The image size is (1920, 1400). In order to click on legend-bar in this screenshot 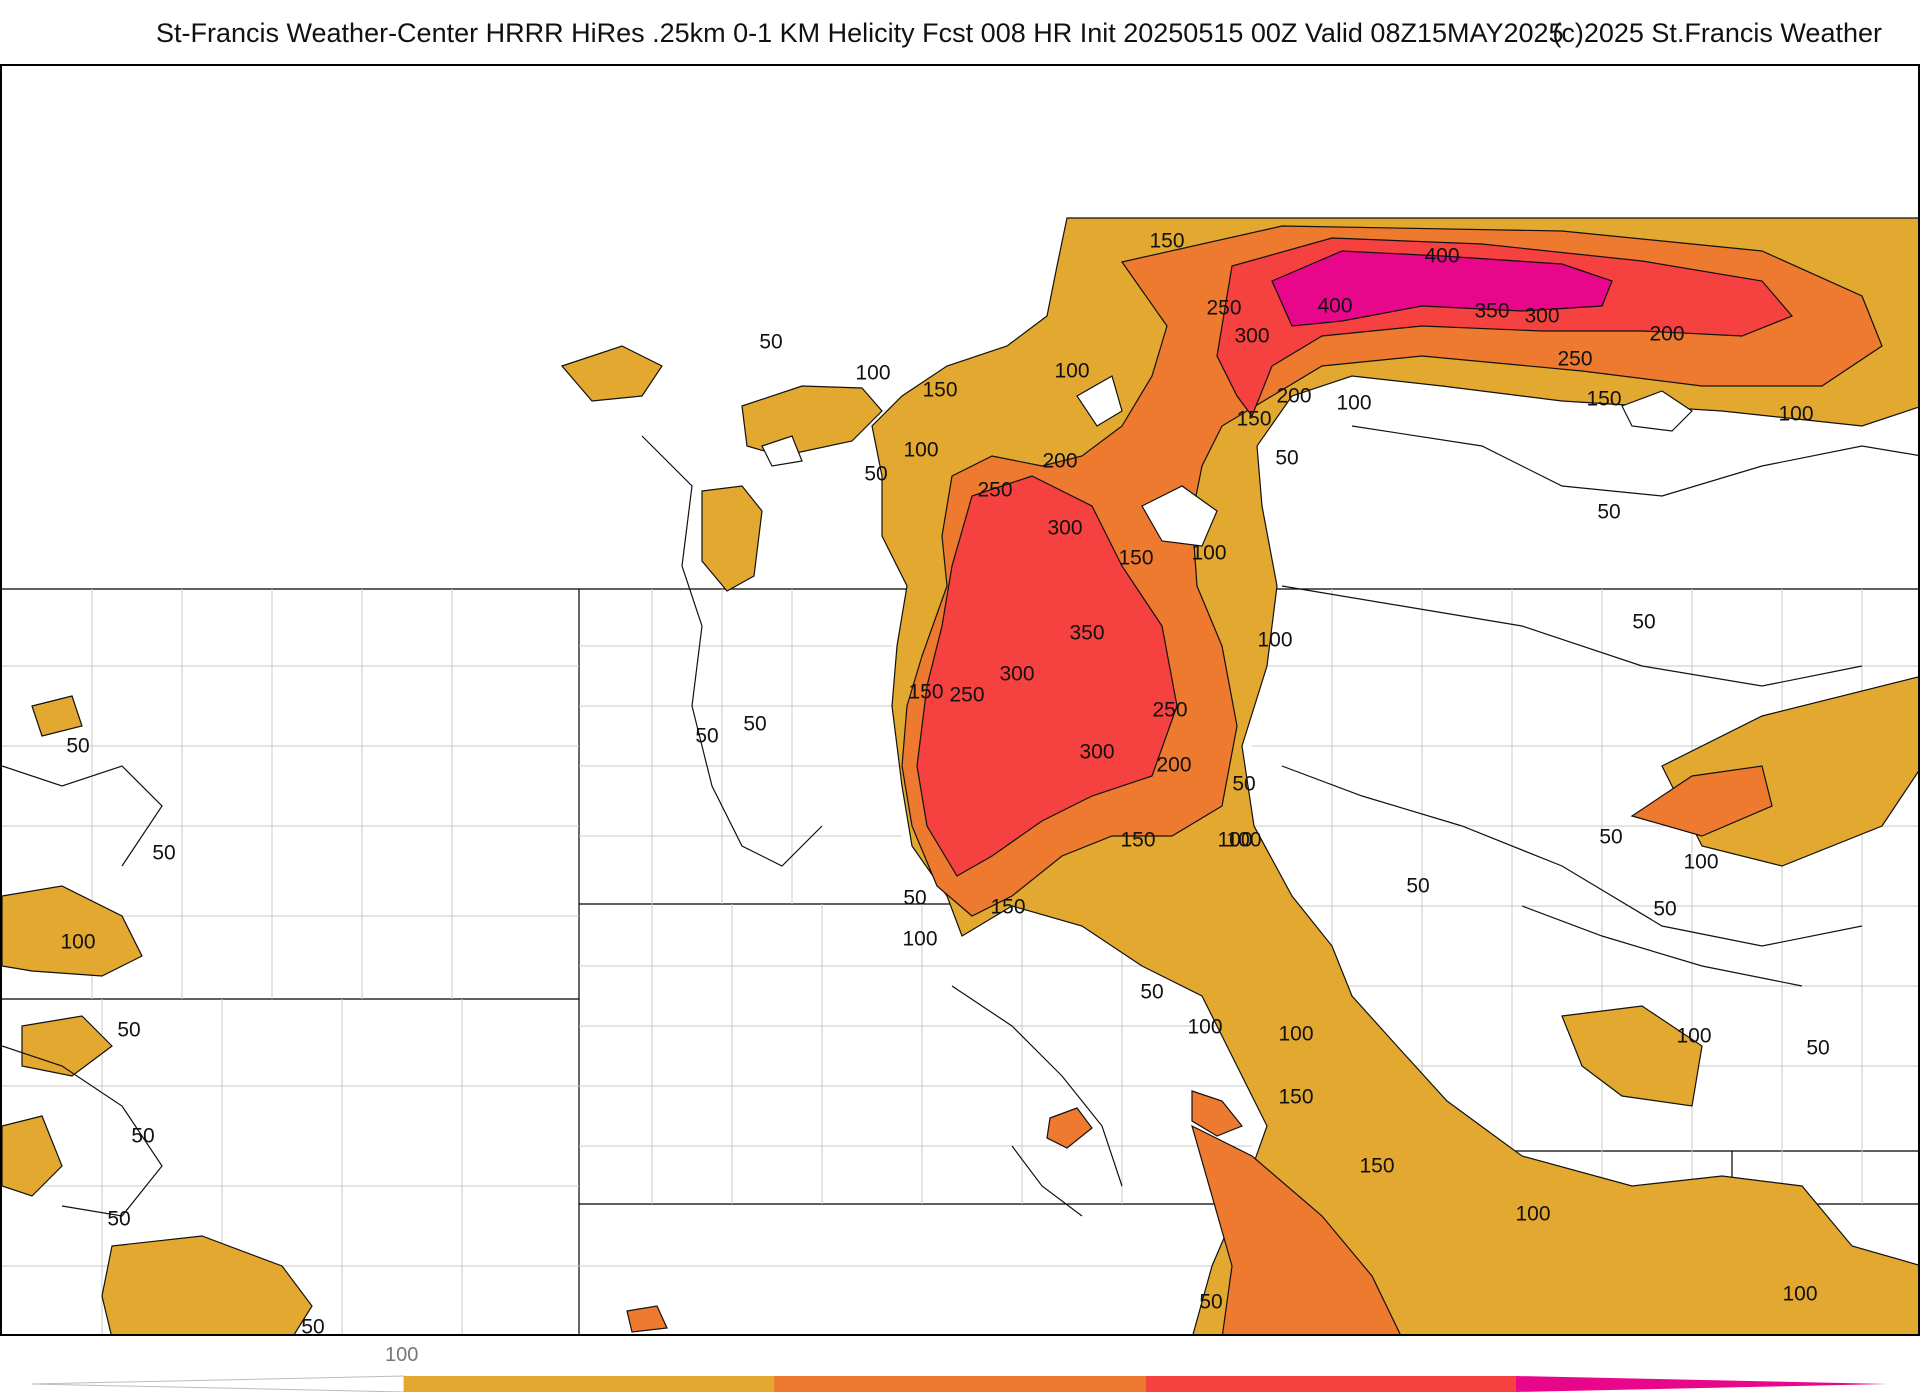, I will do `click(959, 1383)`.